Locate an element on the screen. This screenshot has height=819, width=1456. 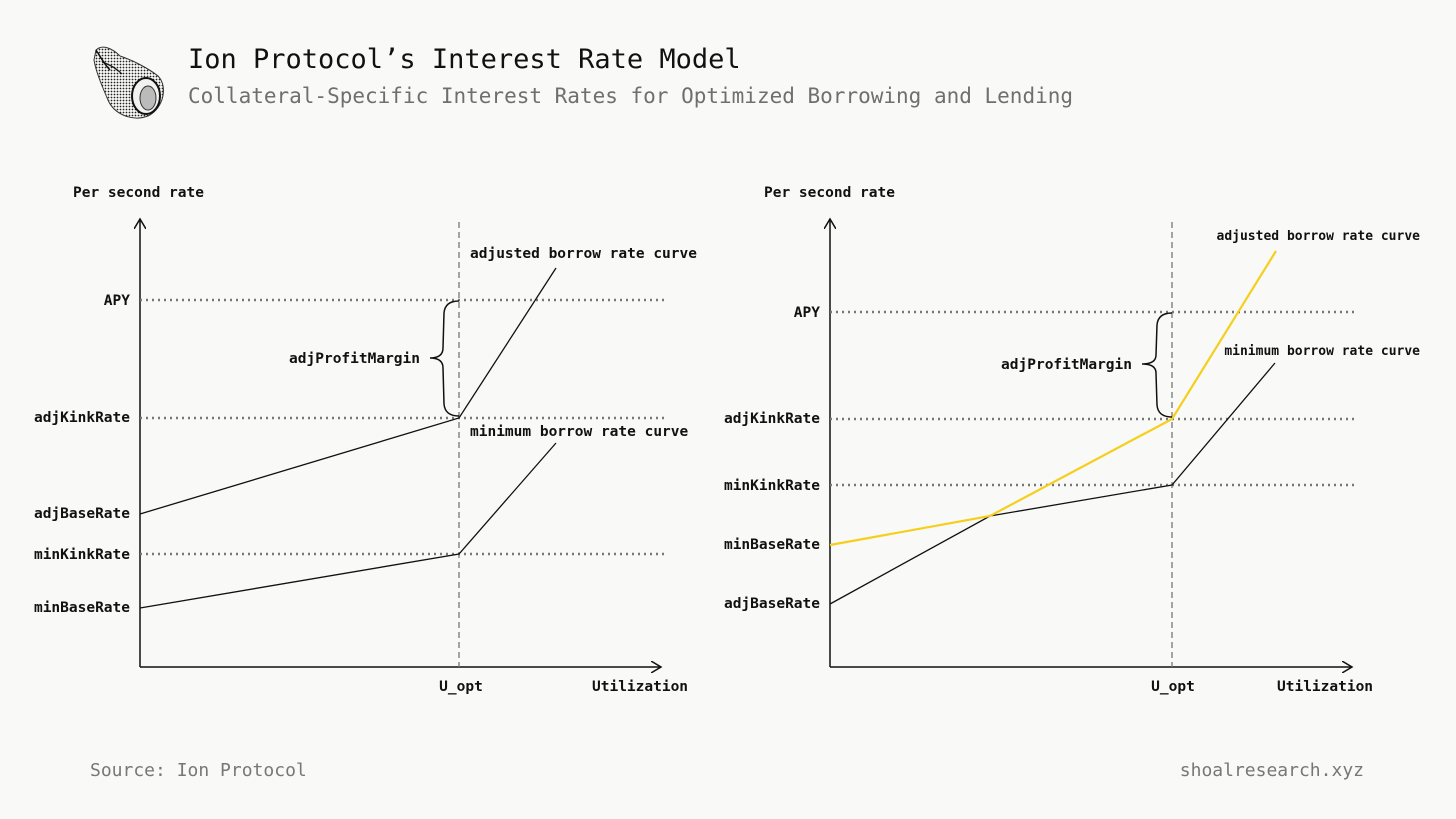
left-min-kink-rate-label: minKinkRate is located at coordinates (82, 555).